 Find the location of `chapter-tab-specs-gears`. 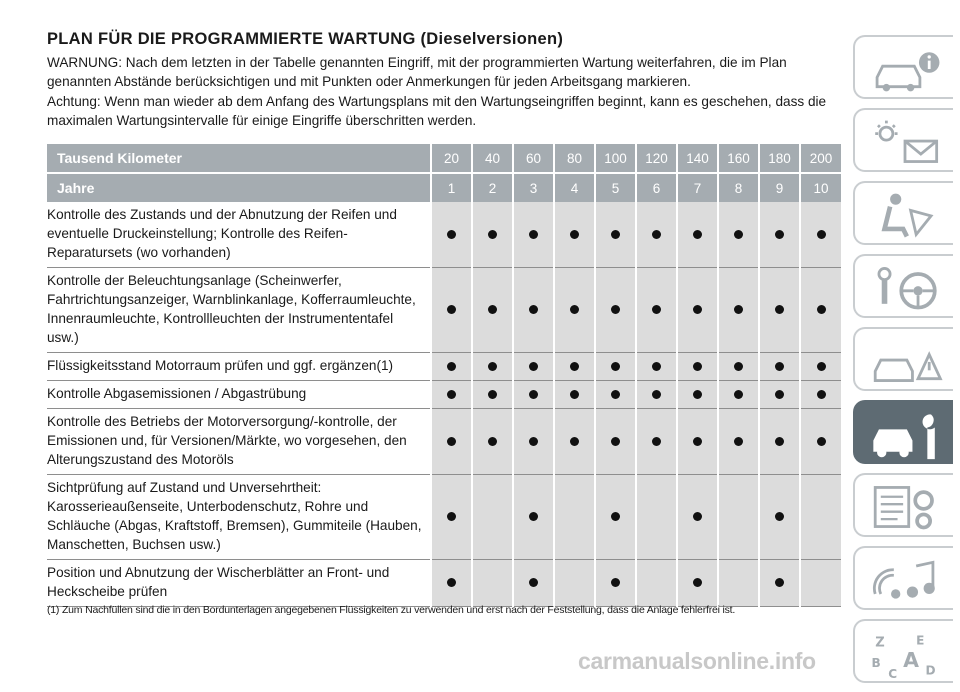

chapter-tab-specs-gears is located at coordinates (903, 505).